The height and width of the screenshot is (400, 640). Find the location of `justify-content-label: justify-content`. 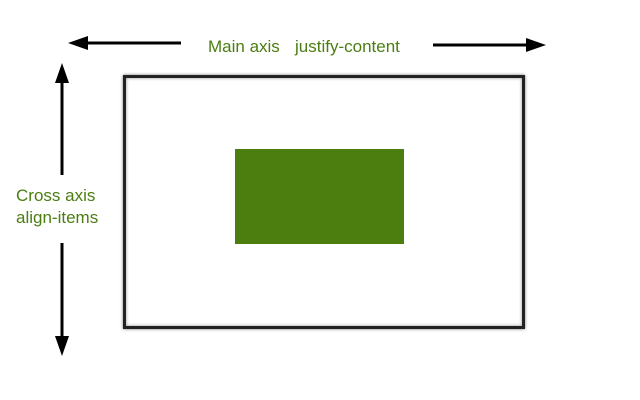

justify-content-label: justify-content is located at coordinates (347, 46).